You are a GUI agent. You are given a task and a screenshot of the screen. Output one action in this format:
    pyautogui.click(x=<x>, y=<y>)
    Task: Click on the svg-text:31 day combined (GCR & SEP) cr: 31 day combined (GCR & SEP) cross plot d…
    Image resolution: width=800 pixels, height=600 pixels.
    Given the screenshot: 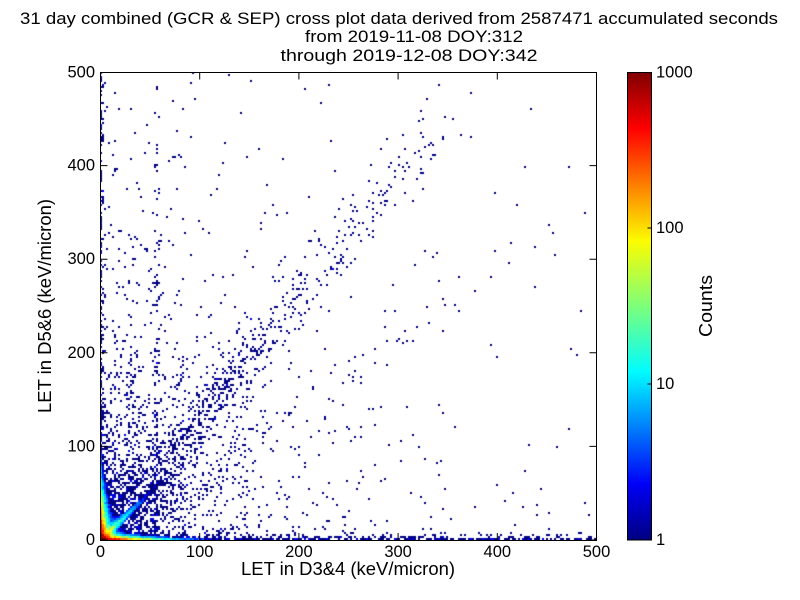 What is the action you would take?
    pyautogui.click(x=399, y=18)
    